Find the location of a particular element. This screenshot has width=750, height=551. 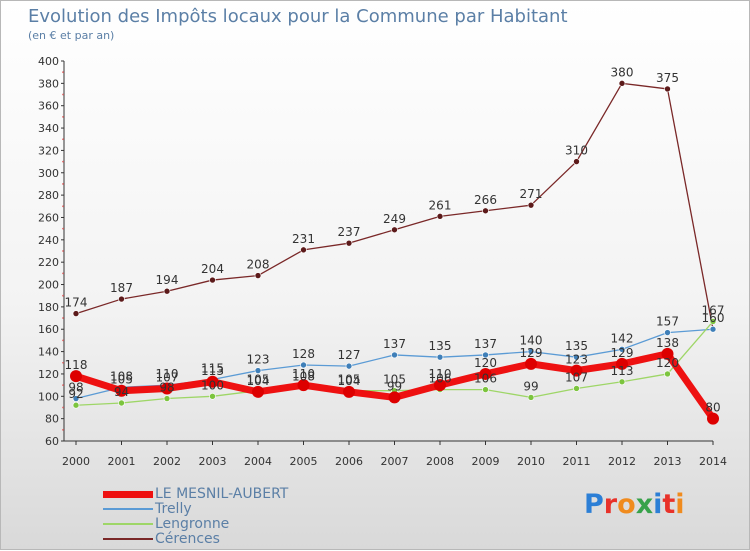

y-tick-label: 80 is located at coordinates (52, 419).